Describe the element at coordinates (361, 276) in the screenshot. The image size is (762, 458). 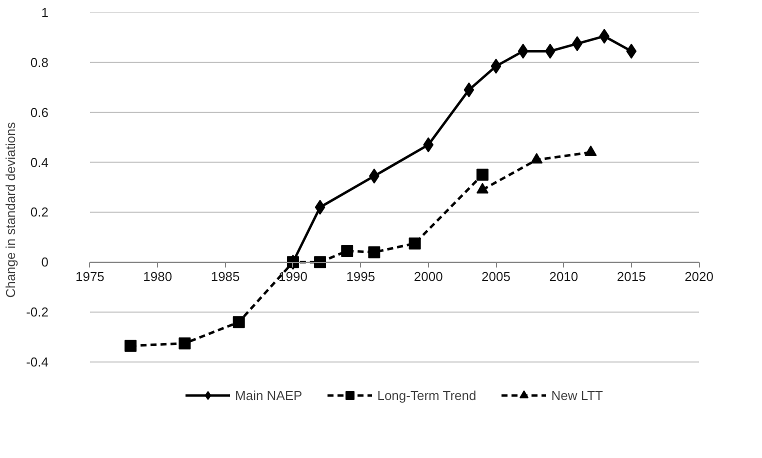
I see `x-tick-label: 1995` at that location.